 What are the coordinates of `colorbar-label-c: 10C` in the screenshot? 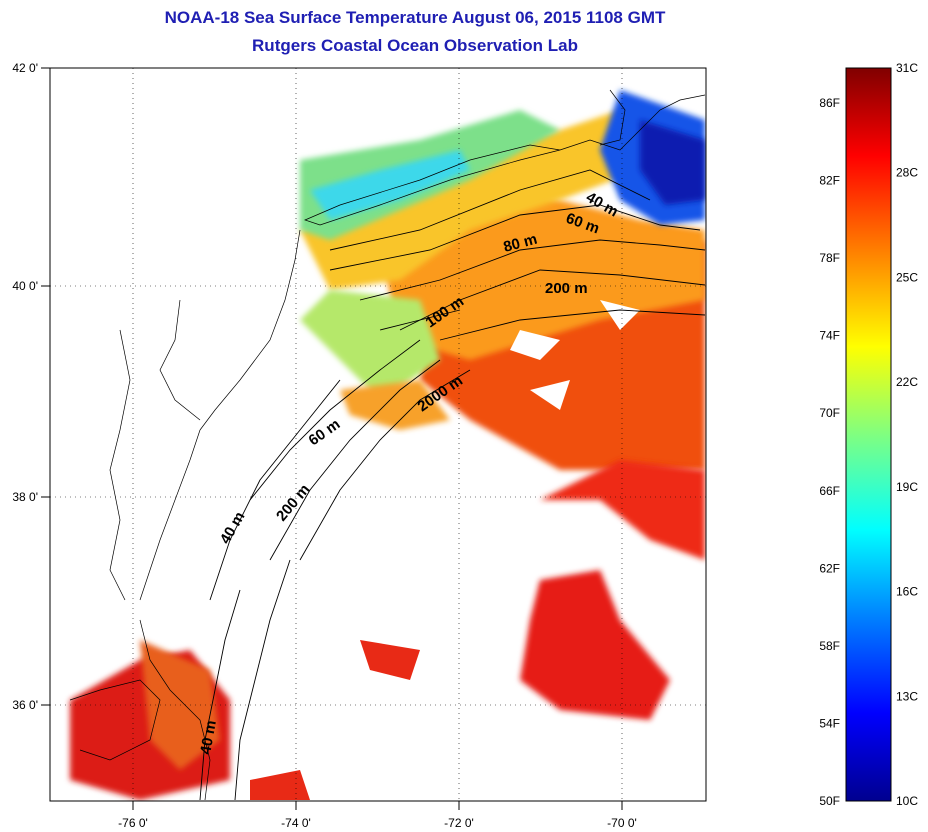 It's located at (907, 801).